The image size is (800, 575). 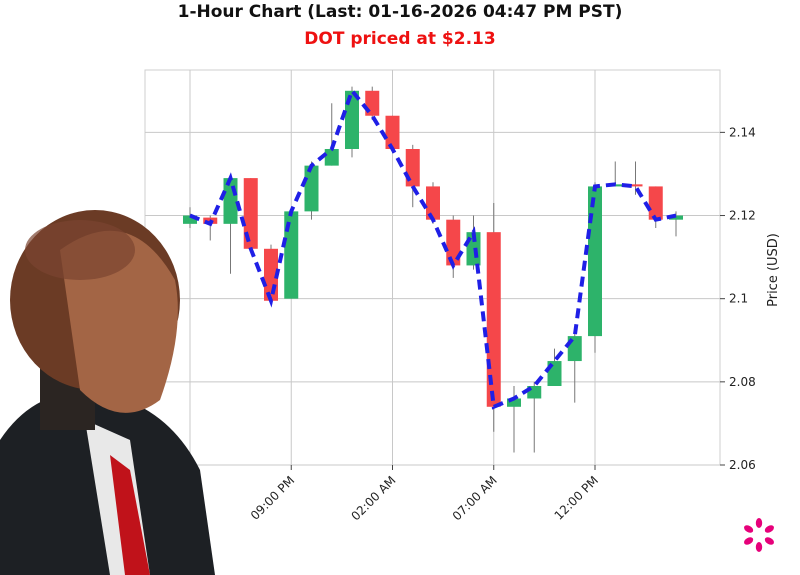 What do you see at coordinates (399, 39) in the screenshot?
I see `chart-subtitle: DOT priced at $2.13` at bounding box center [399, 39].